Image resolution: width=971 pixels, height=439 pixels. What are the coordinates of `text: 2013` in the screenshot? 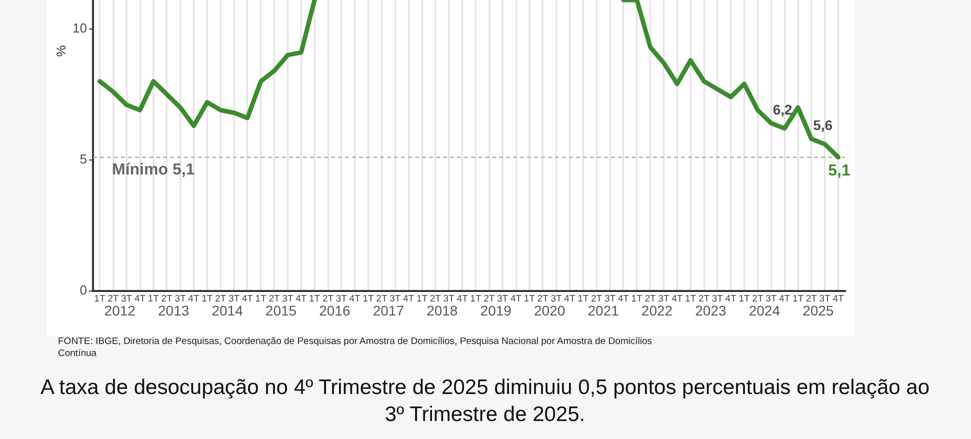 It's located at (174, 310).